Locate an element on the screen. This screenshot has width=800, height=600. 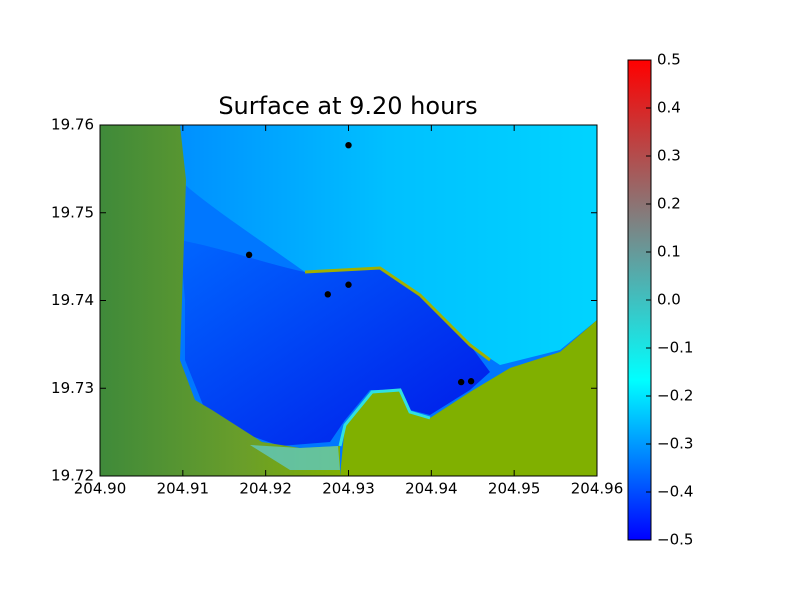
colorbar-tick-label: 0.0 is located at coordinates (669, 300).